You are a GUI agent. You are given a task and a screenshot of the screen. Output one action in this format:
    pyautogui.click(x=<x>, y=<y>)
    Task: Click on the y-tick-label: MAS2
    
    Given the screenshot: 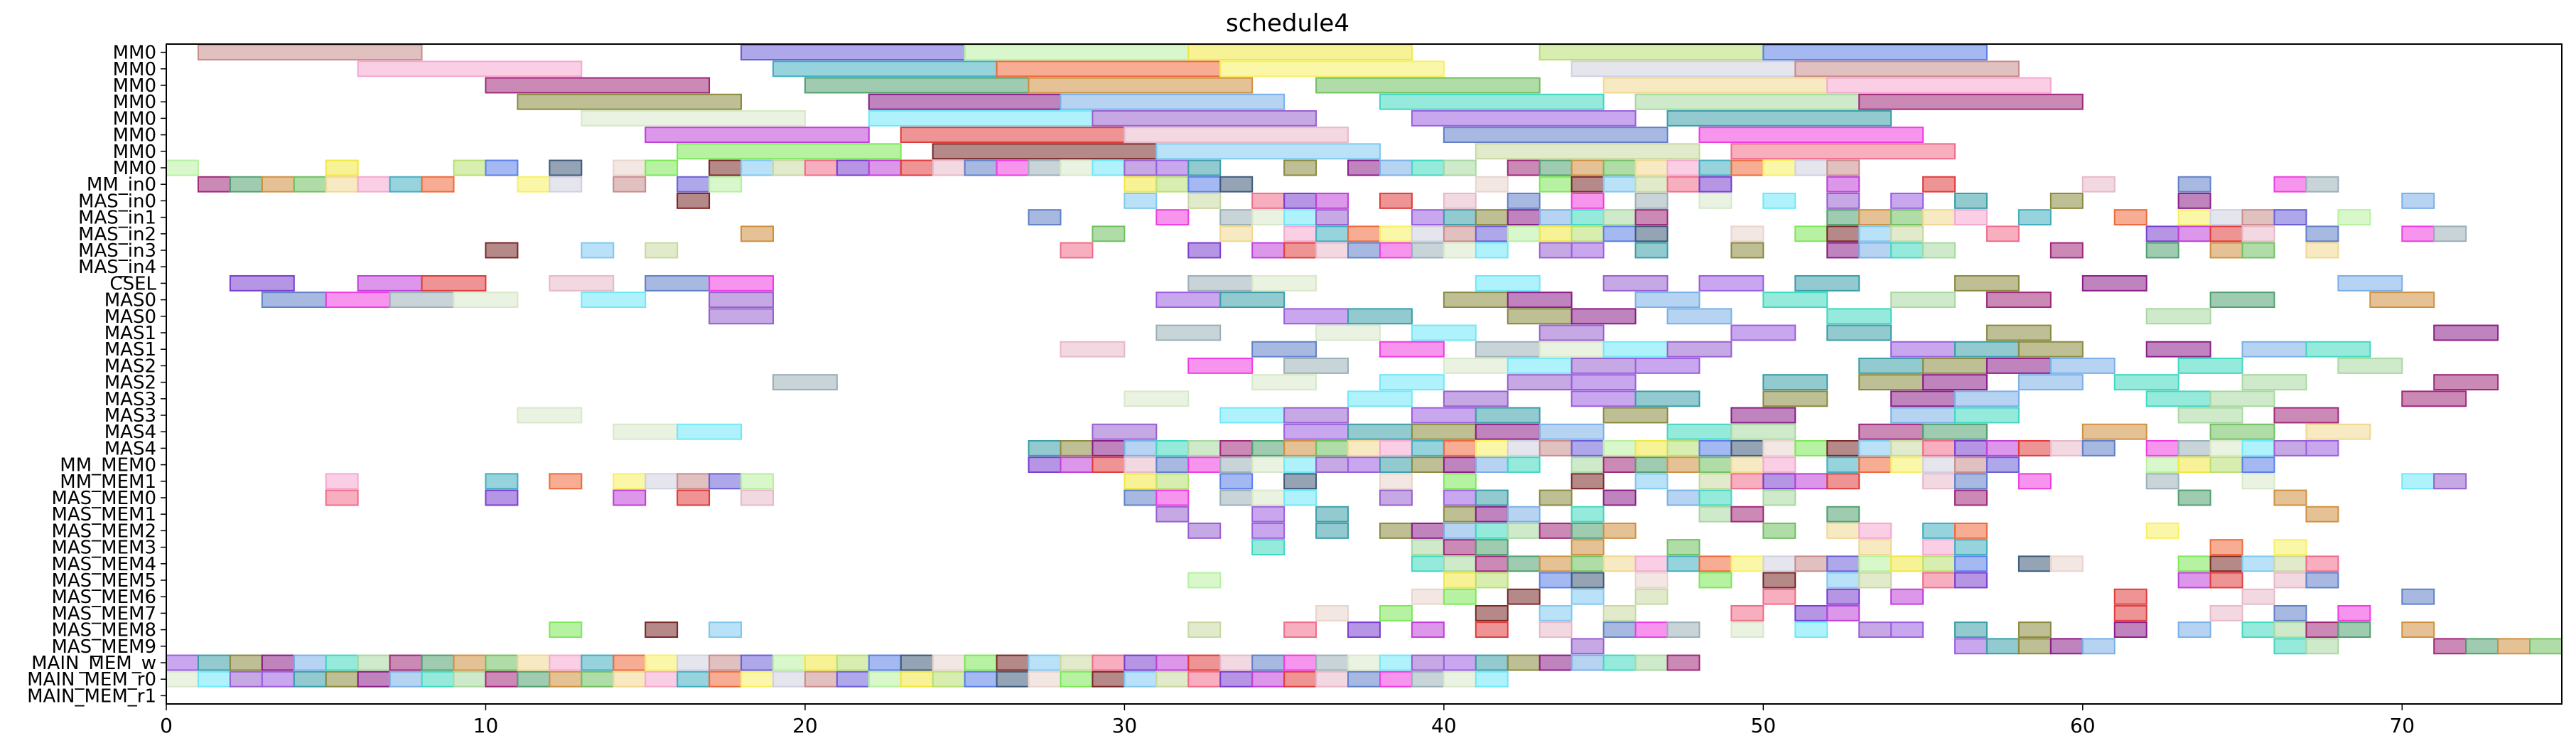 What is the action you would take?
    pyautogui.click(x=130, y=384)
    